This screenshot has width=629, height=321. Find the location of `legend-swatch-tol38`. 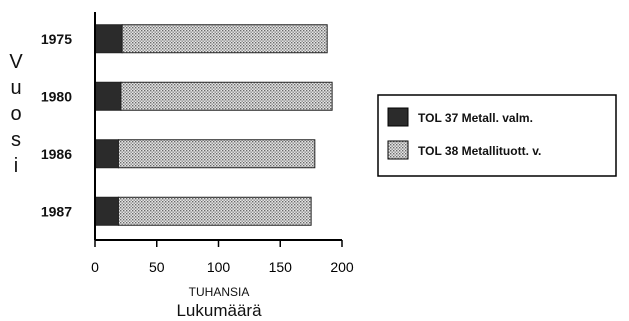

legend-swatch-tol38 is located at coordinates (398, 150).